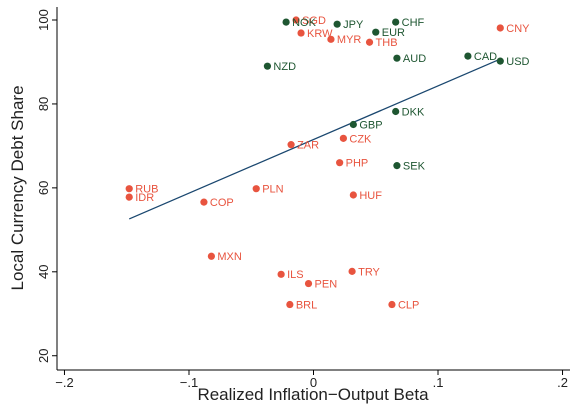 The width and height of the screenshot is (570, 413). Describe the element at coordinates (43, 104) in the screenshot. I see `y-tick-label: 80` at that location.